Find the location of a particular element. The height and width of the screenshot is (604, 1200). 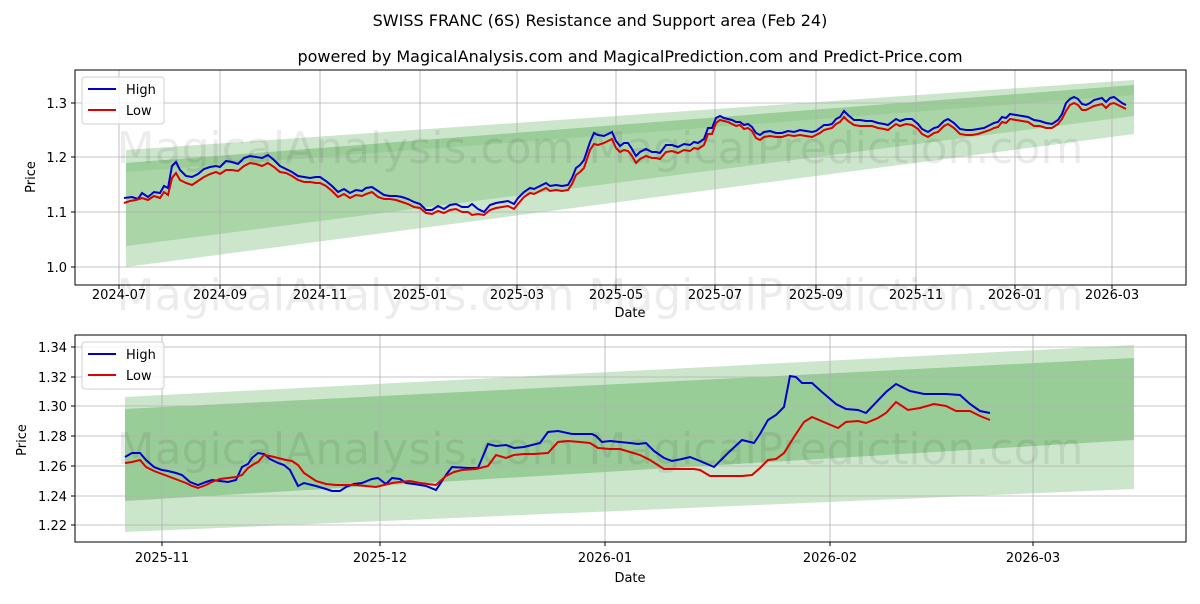

svg-text: 2024-09 is located at coordinates (220, 295).